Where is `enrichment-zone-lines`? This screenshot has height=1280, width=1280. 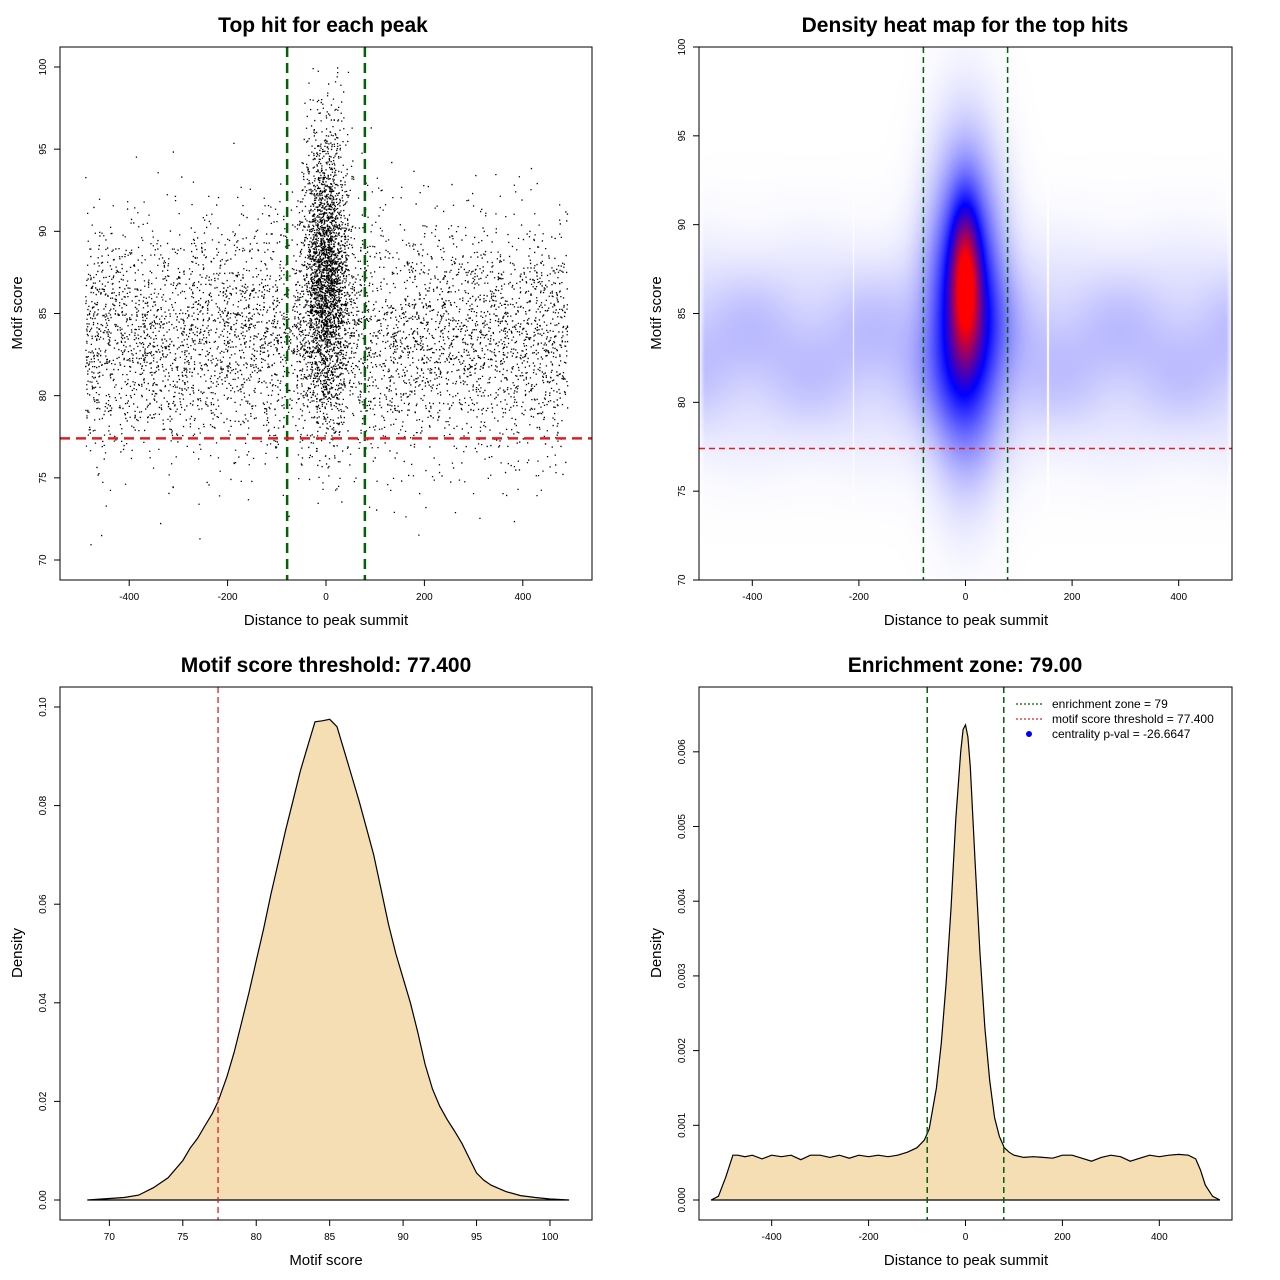 enrichment-zone-lines is located at coordinates (965, 953).